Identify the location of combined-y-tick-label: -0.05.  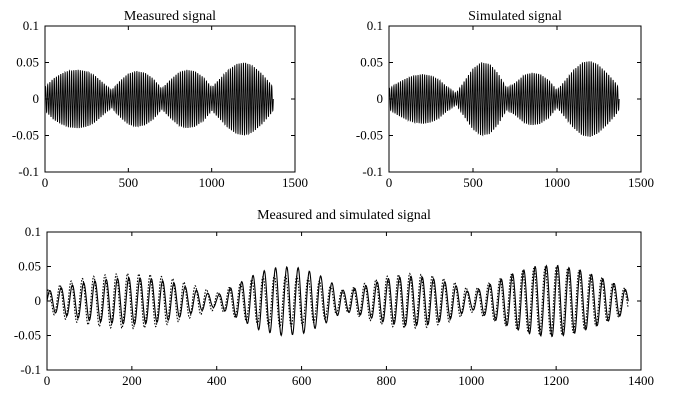
(27, 335).